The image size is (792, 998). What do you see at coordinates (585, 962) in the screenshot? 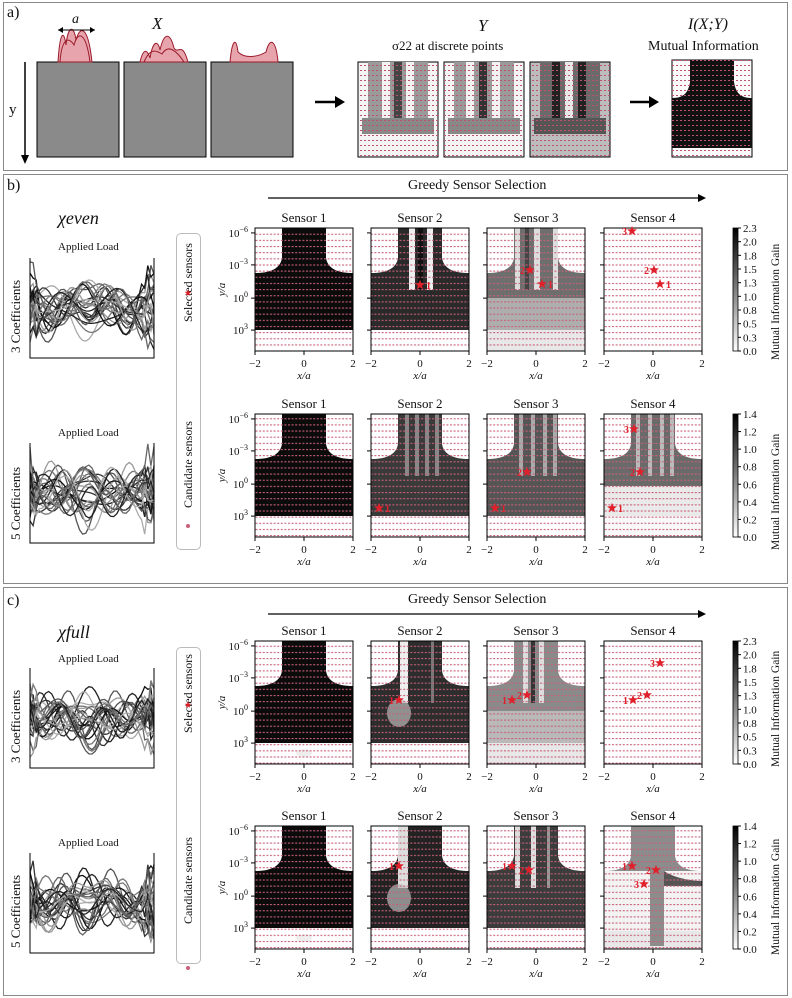
I see `xtick-3-2-2: 2` at bounding box center [585, 962].